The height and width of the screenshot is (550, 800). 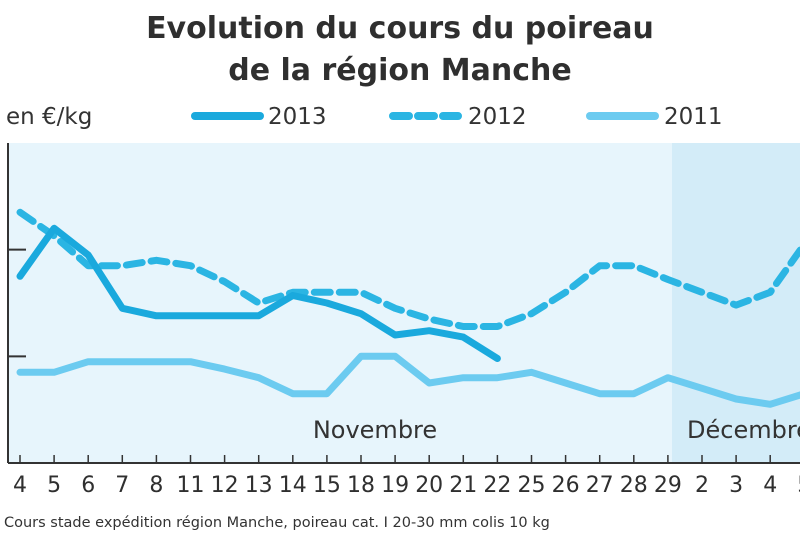 What do you see at coordinates (457, 117) in the screenshot?
I see `legend: 2013 2012 2011` at bounding box center [457, 117].